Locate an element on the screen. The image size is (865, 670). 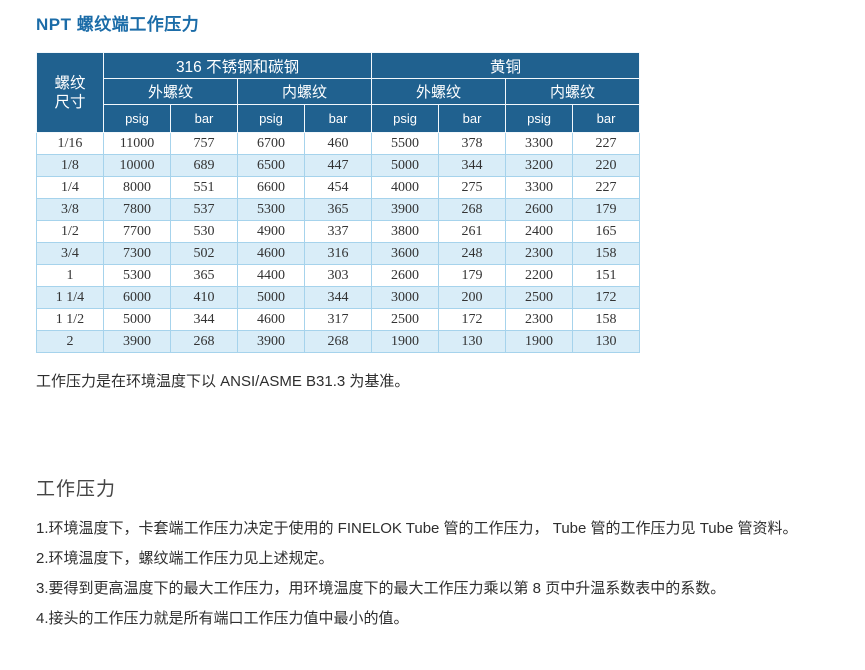
table-row: 3/8 7800 537 5300 365 3900 268 2600 179 is located at coordinates (338, 209).